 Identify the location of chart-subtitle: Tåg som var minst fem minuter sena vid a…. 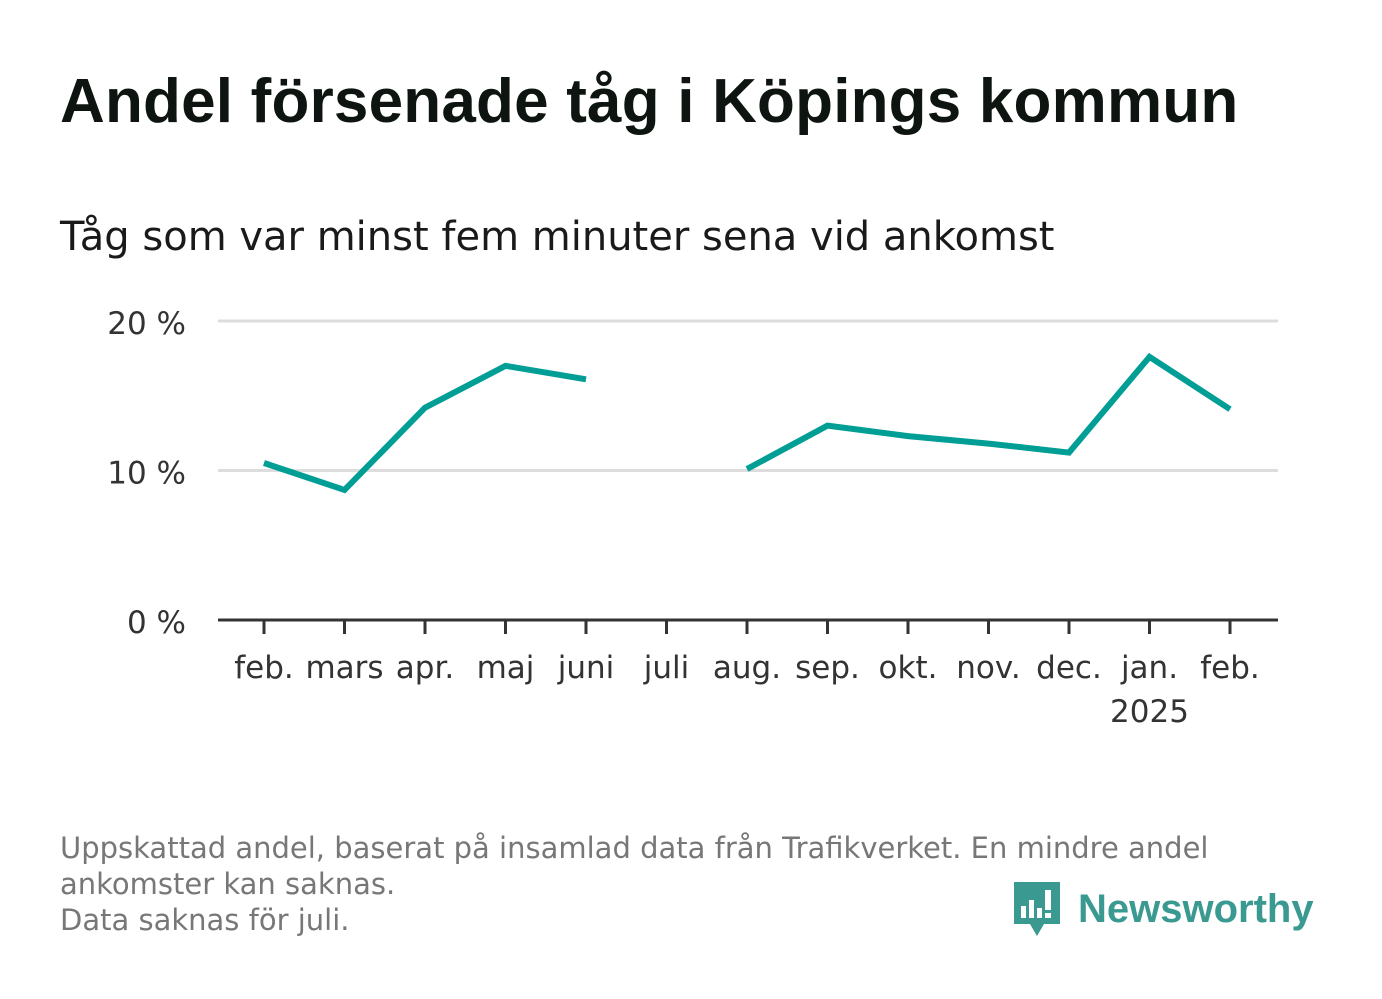
(557, 237).